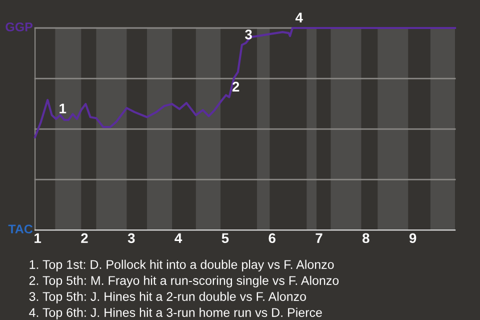 This screenshot has width=480, height=320. Describe the element at coordinates (178, 238) in the screenshot. I see `x-tick-label: 4` at that location.